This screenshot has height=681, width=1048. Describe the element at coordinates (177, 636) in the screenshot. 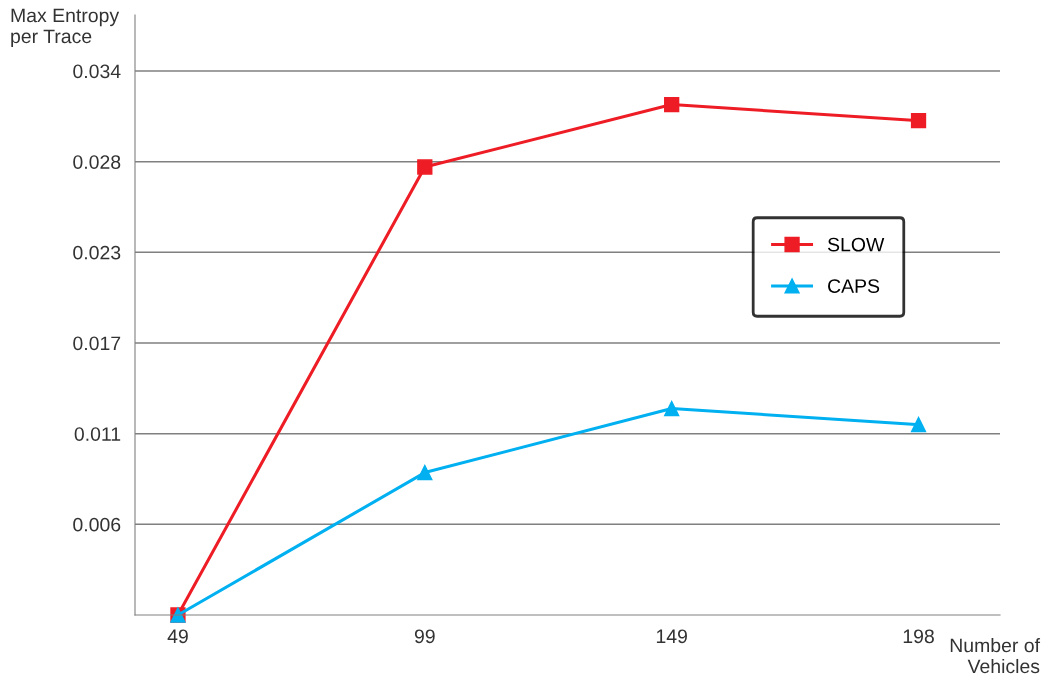

I see `x-tick-label: 49` at that location.